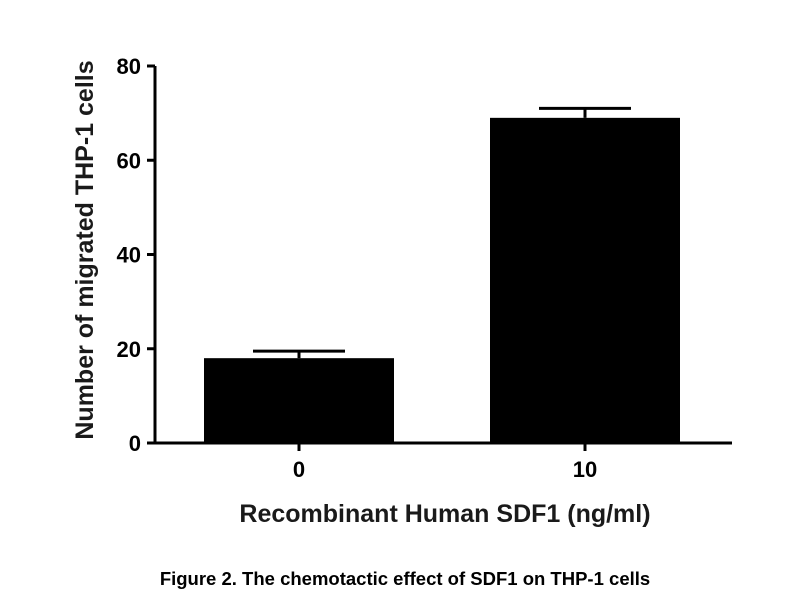 The width and height of the screenshot is (800, 600). What do you see at coordinates (129, 255) in the screenshot?
I see `y-tick-label-40: 40` at bounding box center [129, 255].